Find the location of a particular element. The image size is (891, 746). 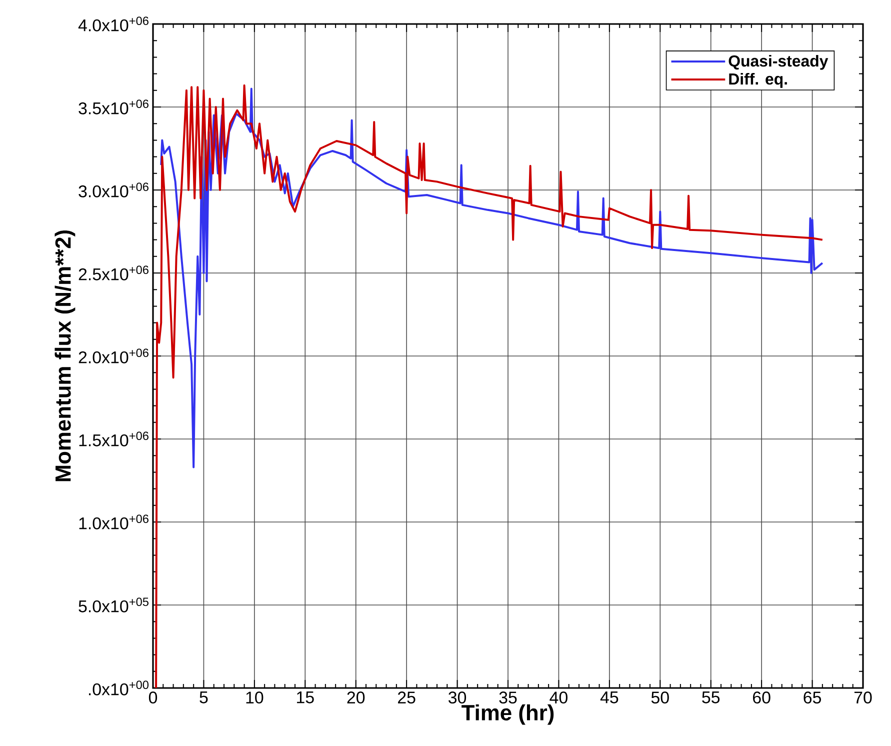

legend-label: Diff. eq. is located at coordinates (758, 80).